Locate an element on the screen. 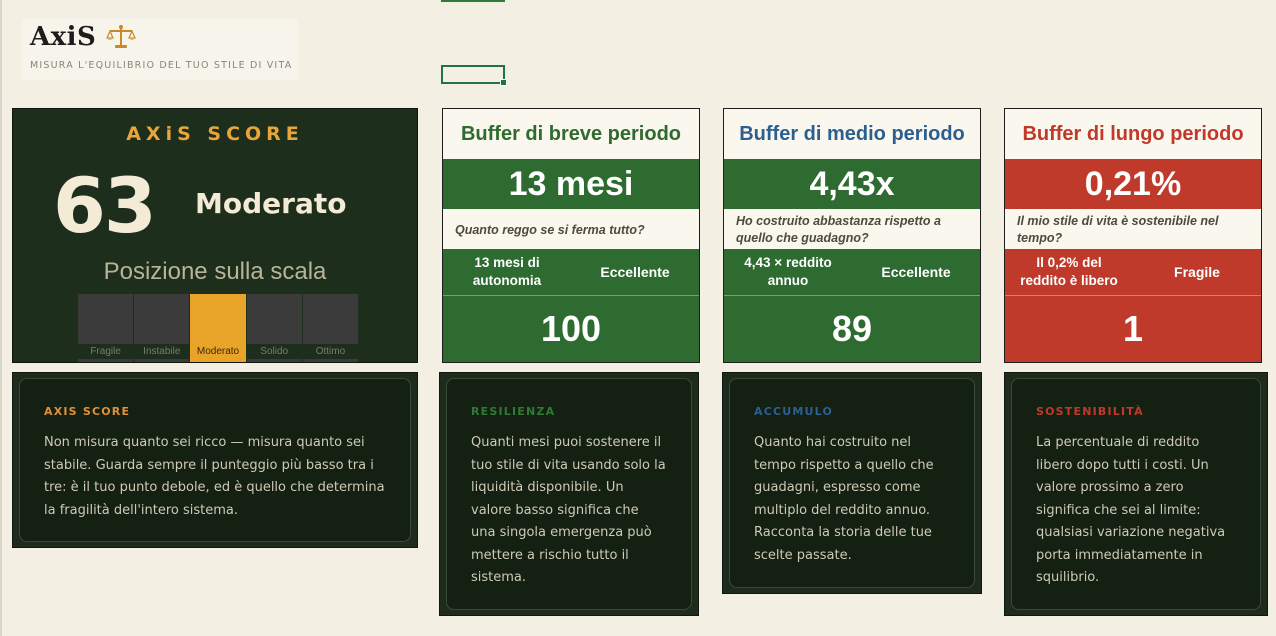  explainer-heading: AXIS SCORE is located at coordinates (87, 411).